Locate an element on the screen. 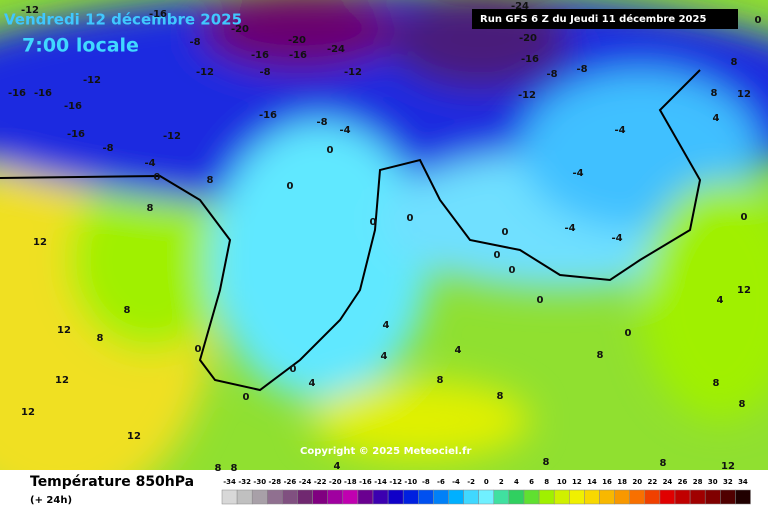  legend-tick: 20 is located at coordinates (637, 482).